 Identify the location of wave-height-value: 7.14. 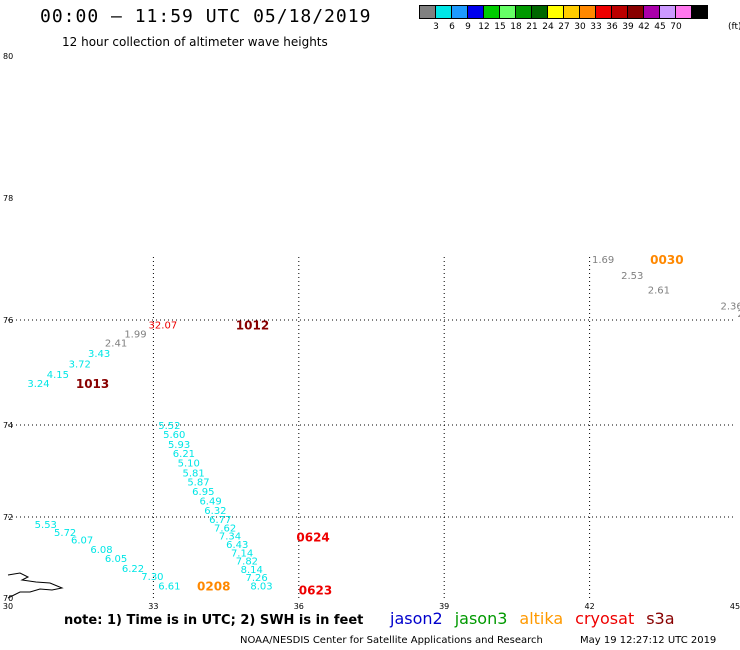
(242, 553).